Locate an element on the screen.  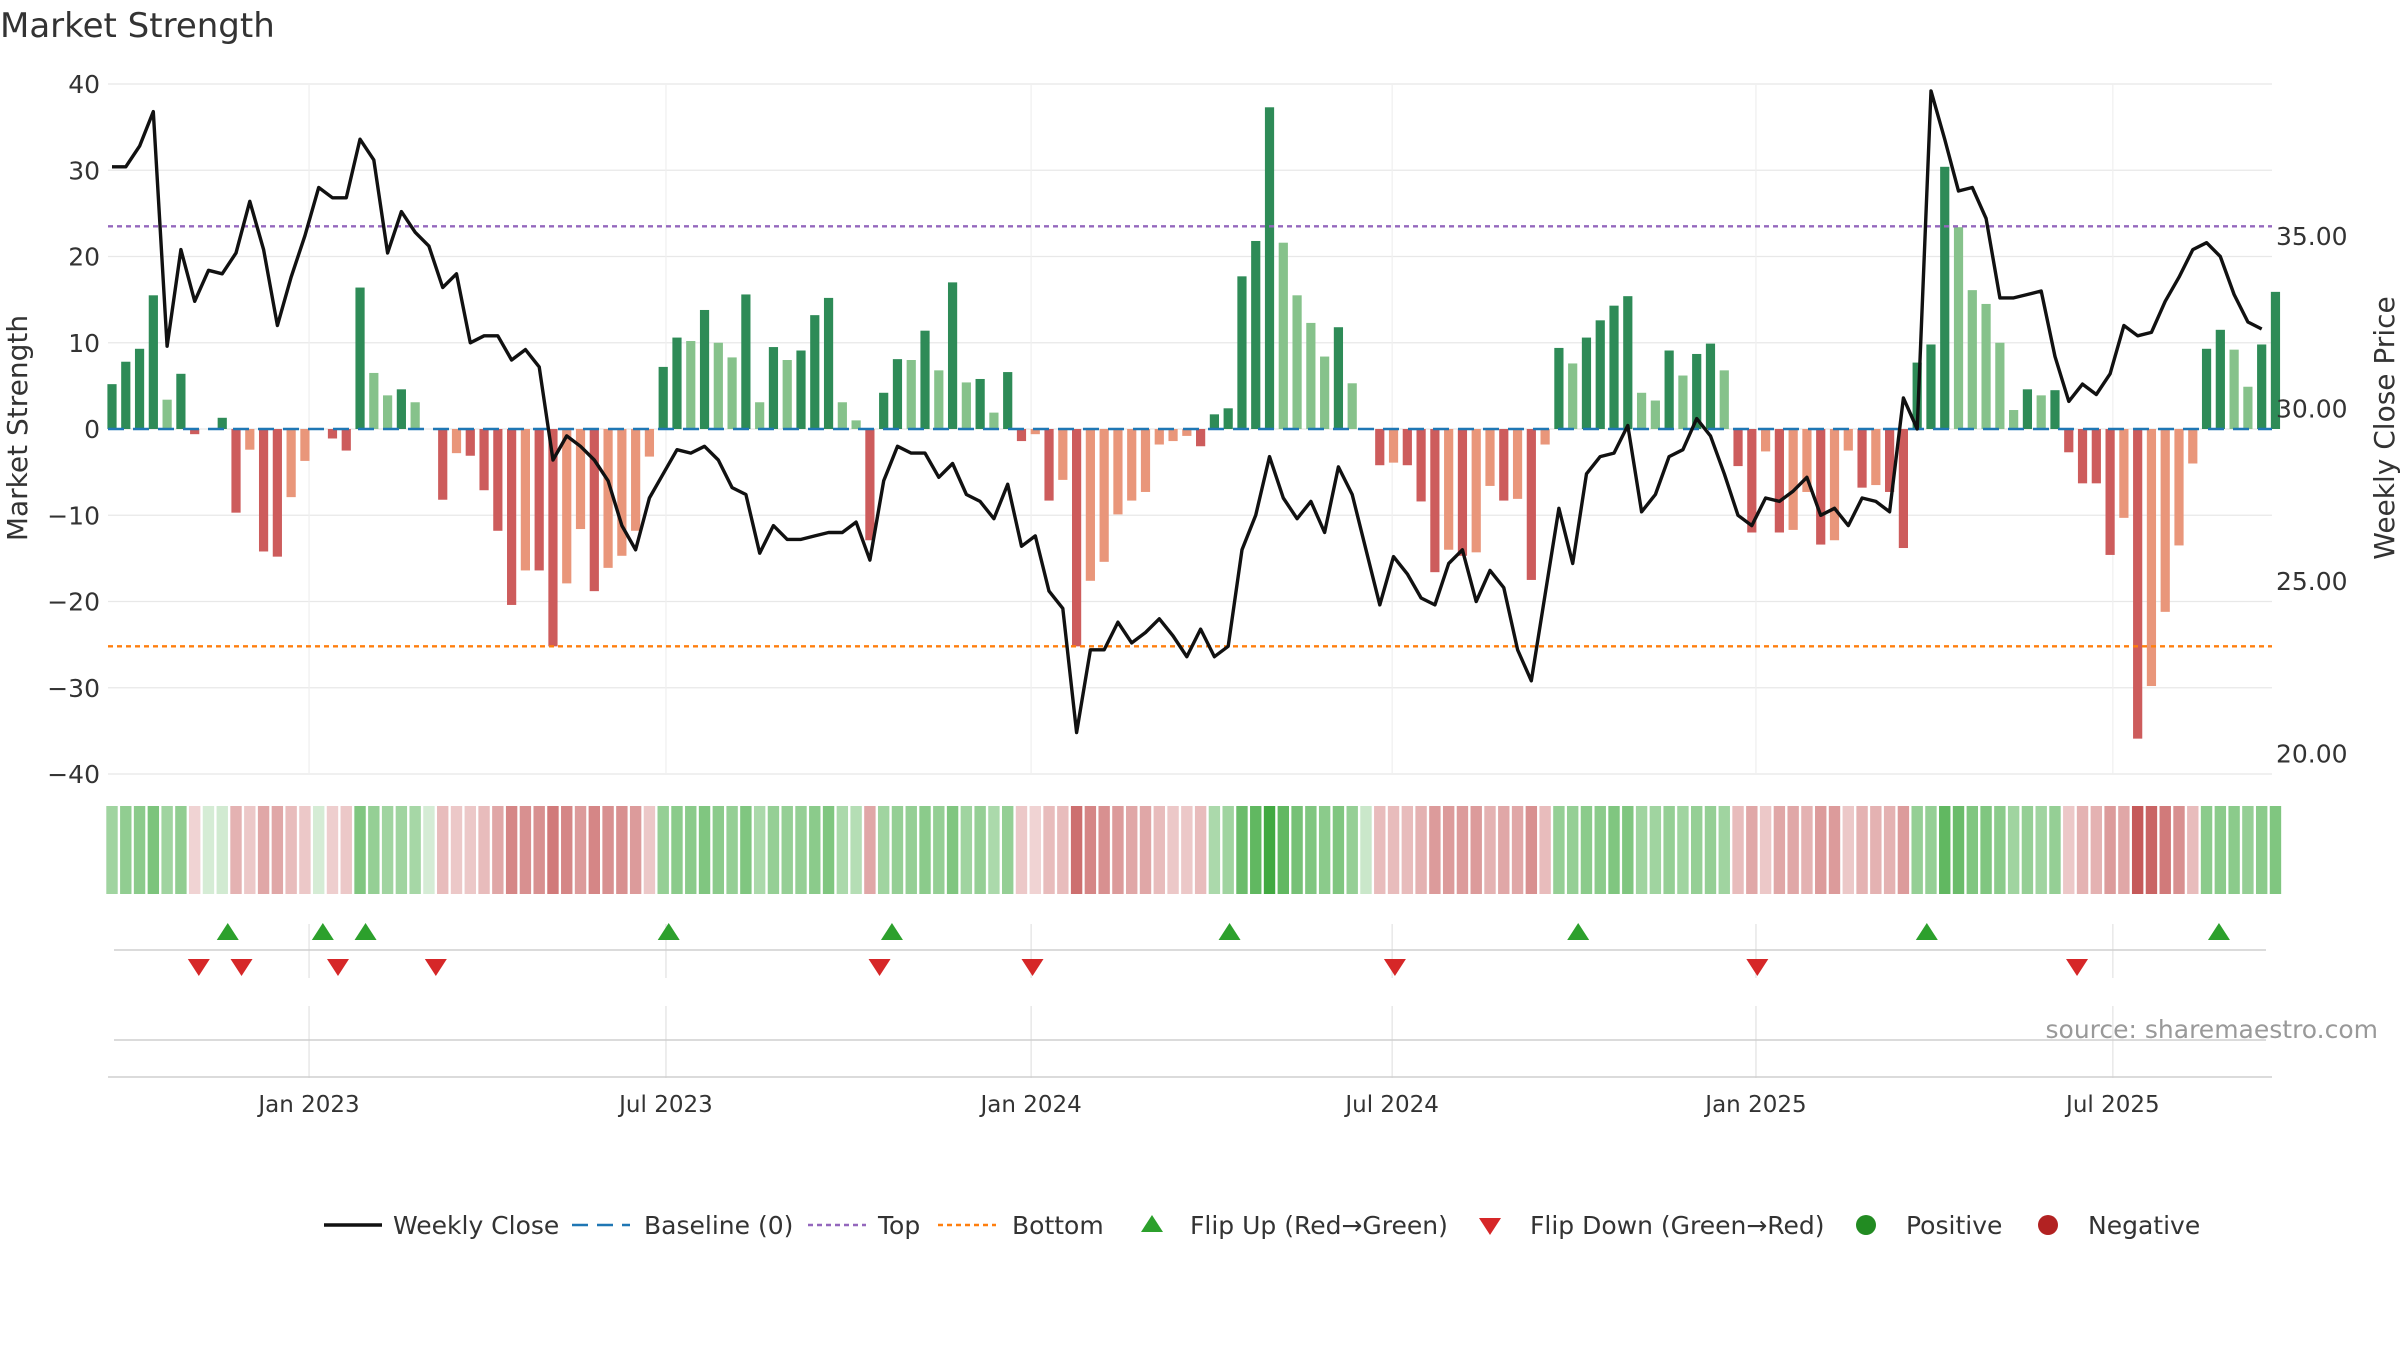
x-tick-label: Jan 2023 is located at coordinates (307, 1105).